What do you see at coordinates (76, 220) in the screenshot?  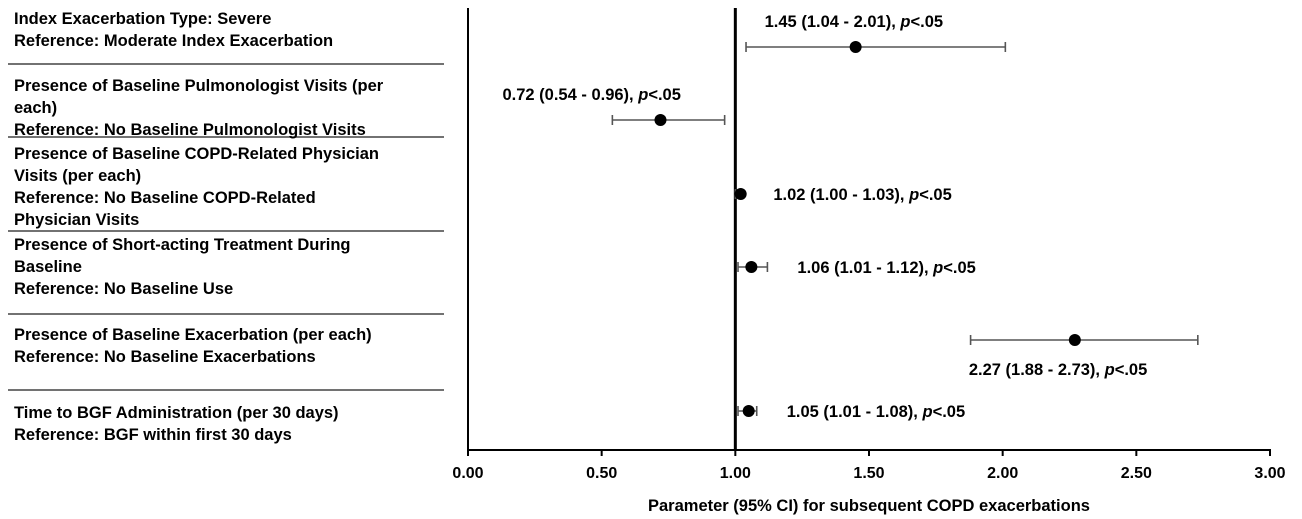 I see `row-label-line: Physician Visits` at bounding box center [76, 220].